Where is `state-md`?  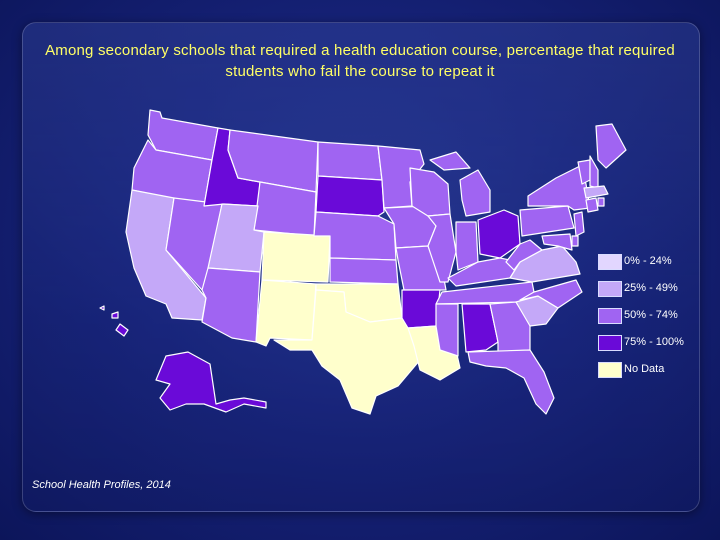 state-md is located at coordinates (557, 242).